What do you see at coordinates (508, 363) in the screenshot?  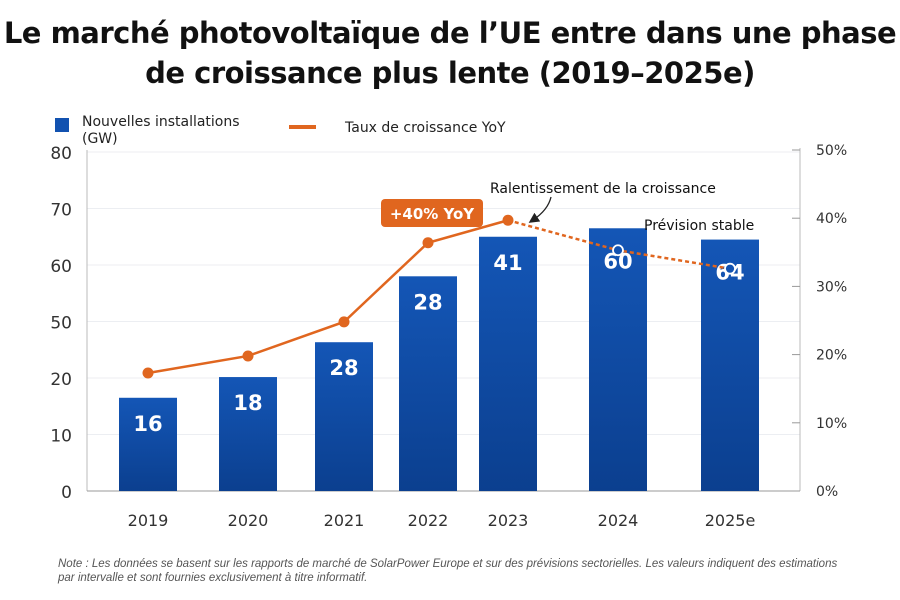 I see `bar-2023` at bounding box center [508, 363].